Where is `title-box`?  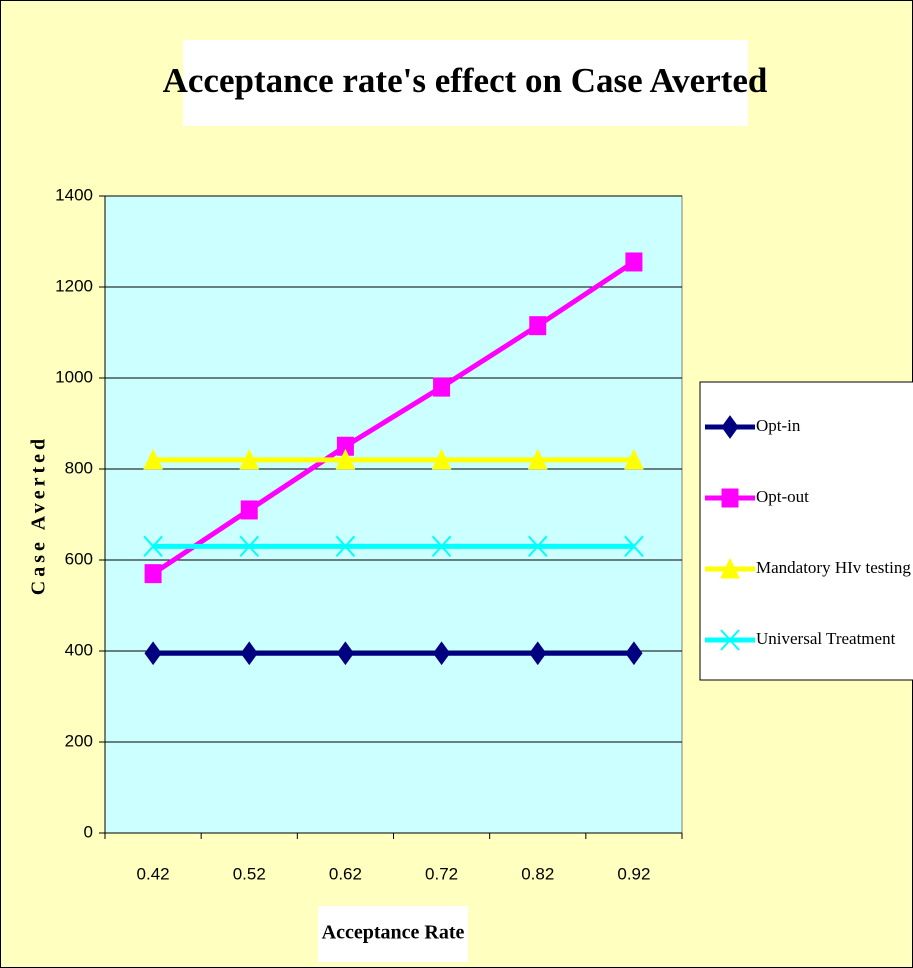 title-box is located at coordinates (465, 83).